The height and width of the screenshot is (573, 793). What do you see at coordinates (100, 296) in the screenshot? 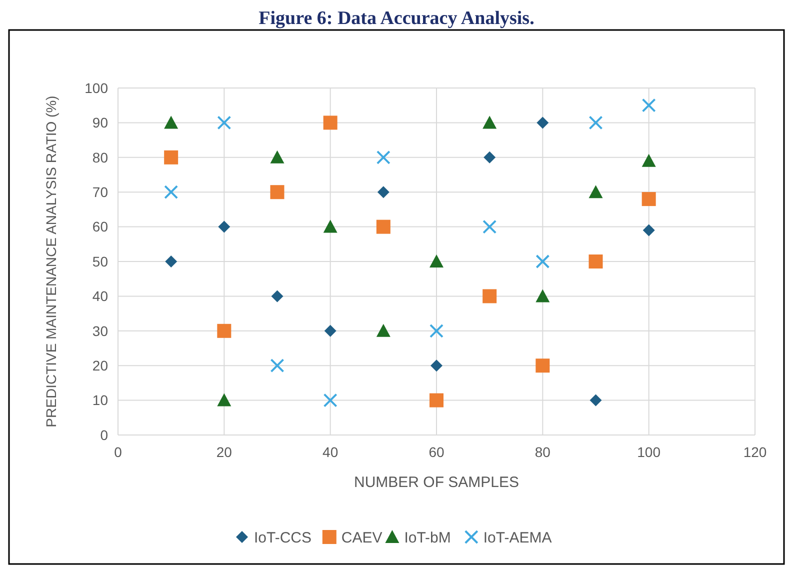
I see `y-tick-label: 40` at bounding box center [100, 296].